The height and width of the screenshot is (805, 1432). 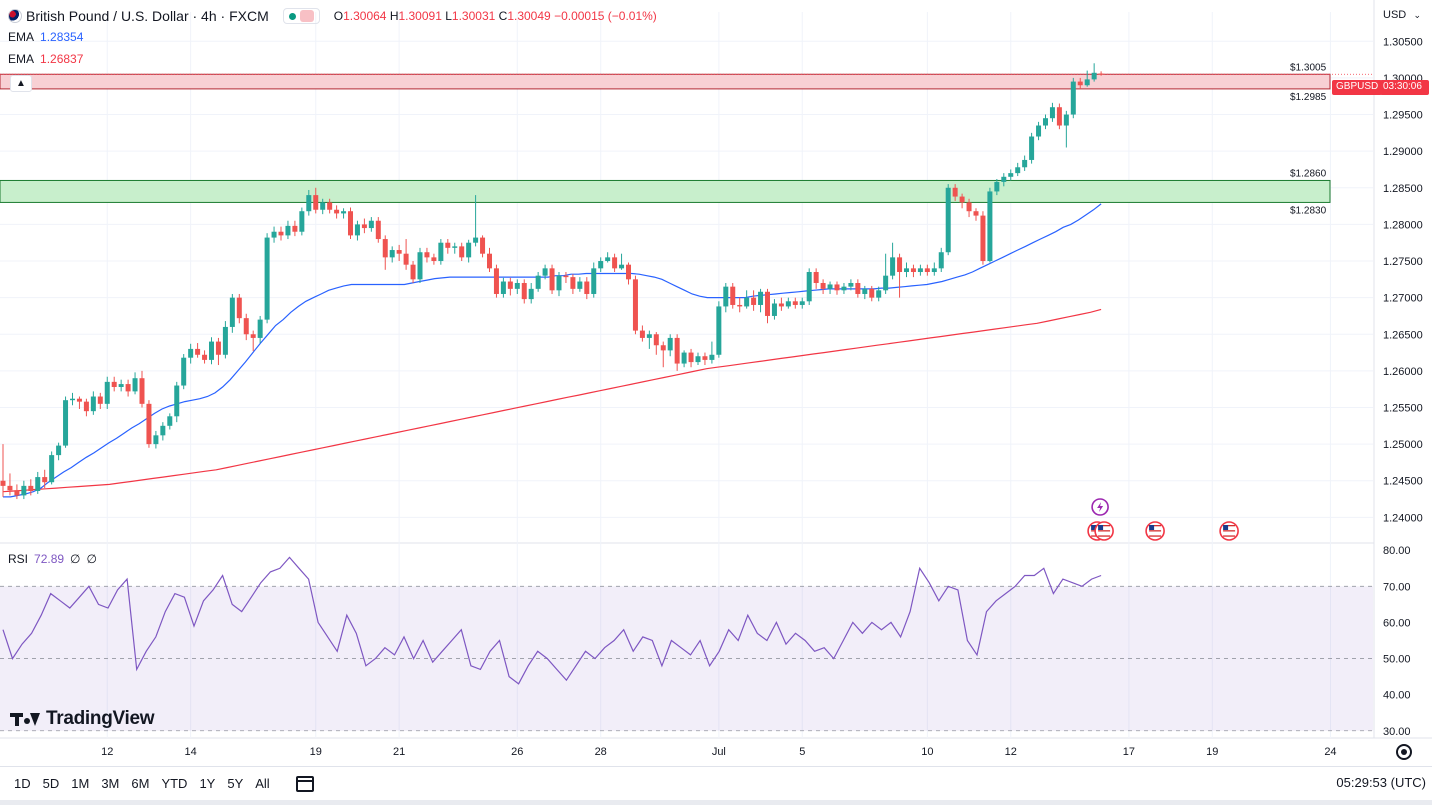 I want to click on symbol-title: British Pound / U.S. Dollar · 4h · FXCM, so click(x=147, y=16).